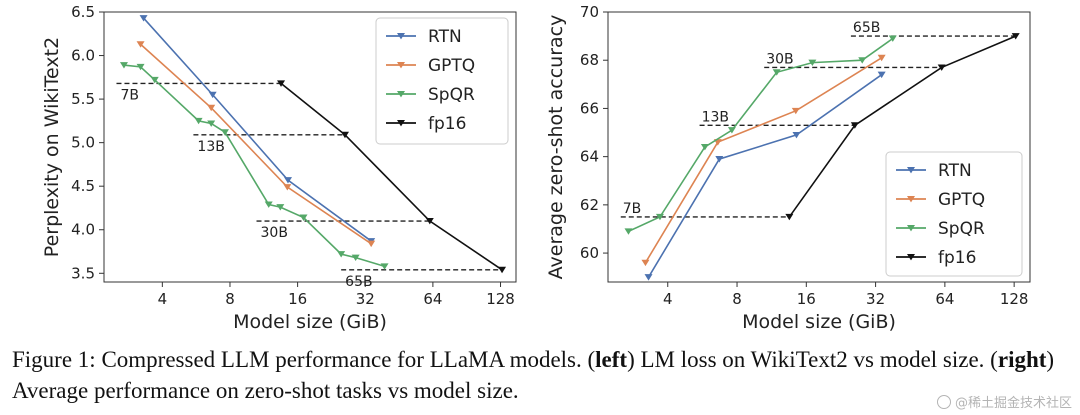  What do you see at coordinates (365, 299) in the screenshot?
I see `left-x-tick-label: 32` at bounding box center [365, 299].